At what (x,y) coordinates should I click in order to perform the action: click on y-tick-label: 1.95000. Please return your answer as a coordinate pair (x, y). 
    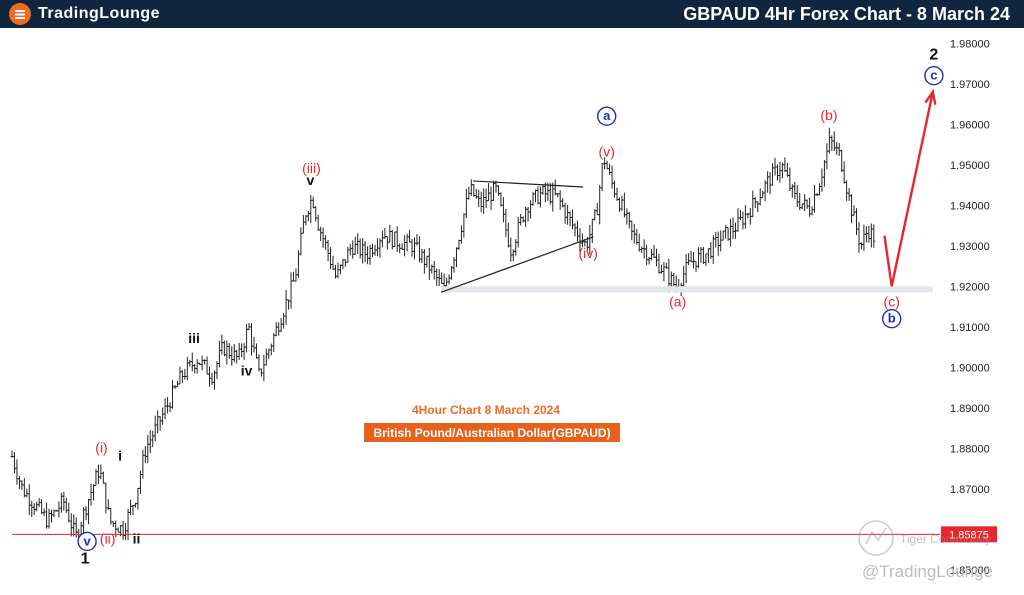
    Looking at the image, I should click on (970, 166).